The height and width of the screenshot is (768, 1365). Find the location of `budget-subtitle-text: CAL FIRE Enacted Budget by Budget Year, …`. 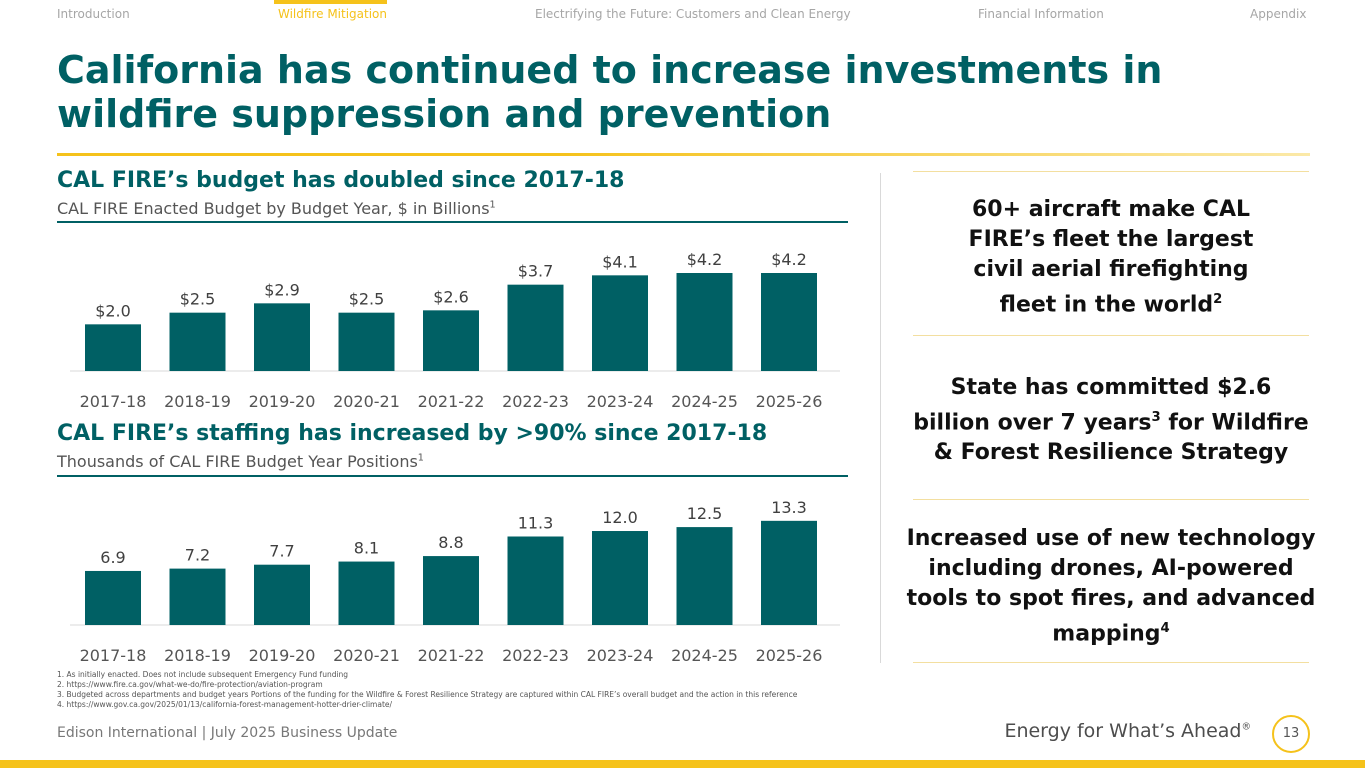

budget-subtitle-text: CAL FIRE Enacted Budget by Budget Year, … is located at coordinates (273, 208).